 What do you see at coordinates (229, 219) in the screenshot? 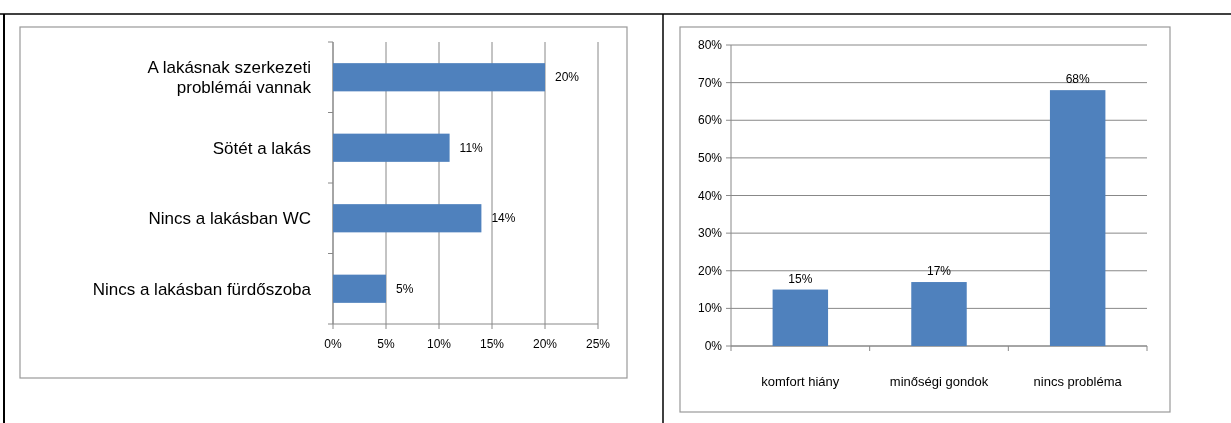
I see `y-tick-label: Nincs a lakásban WC` at bounding box center [229, 219].